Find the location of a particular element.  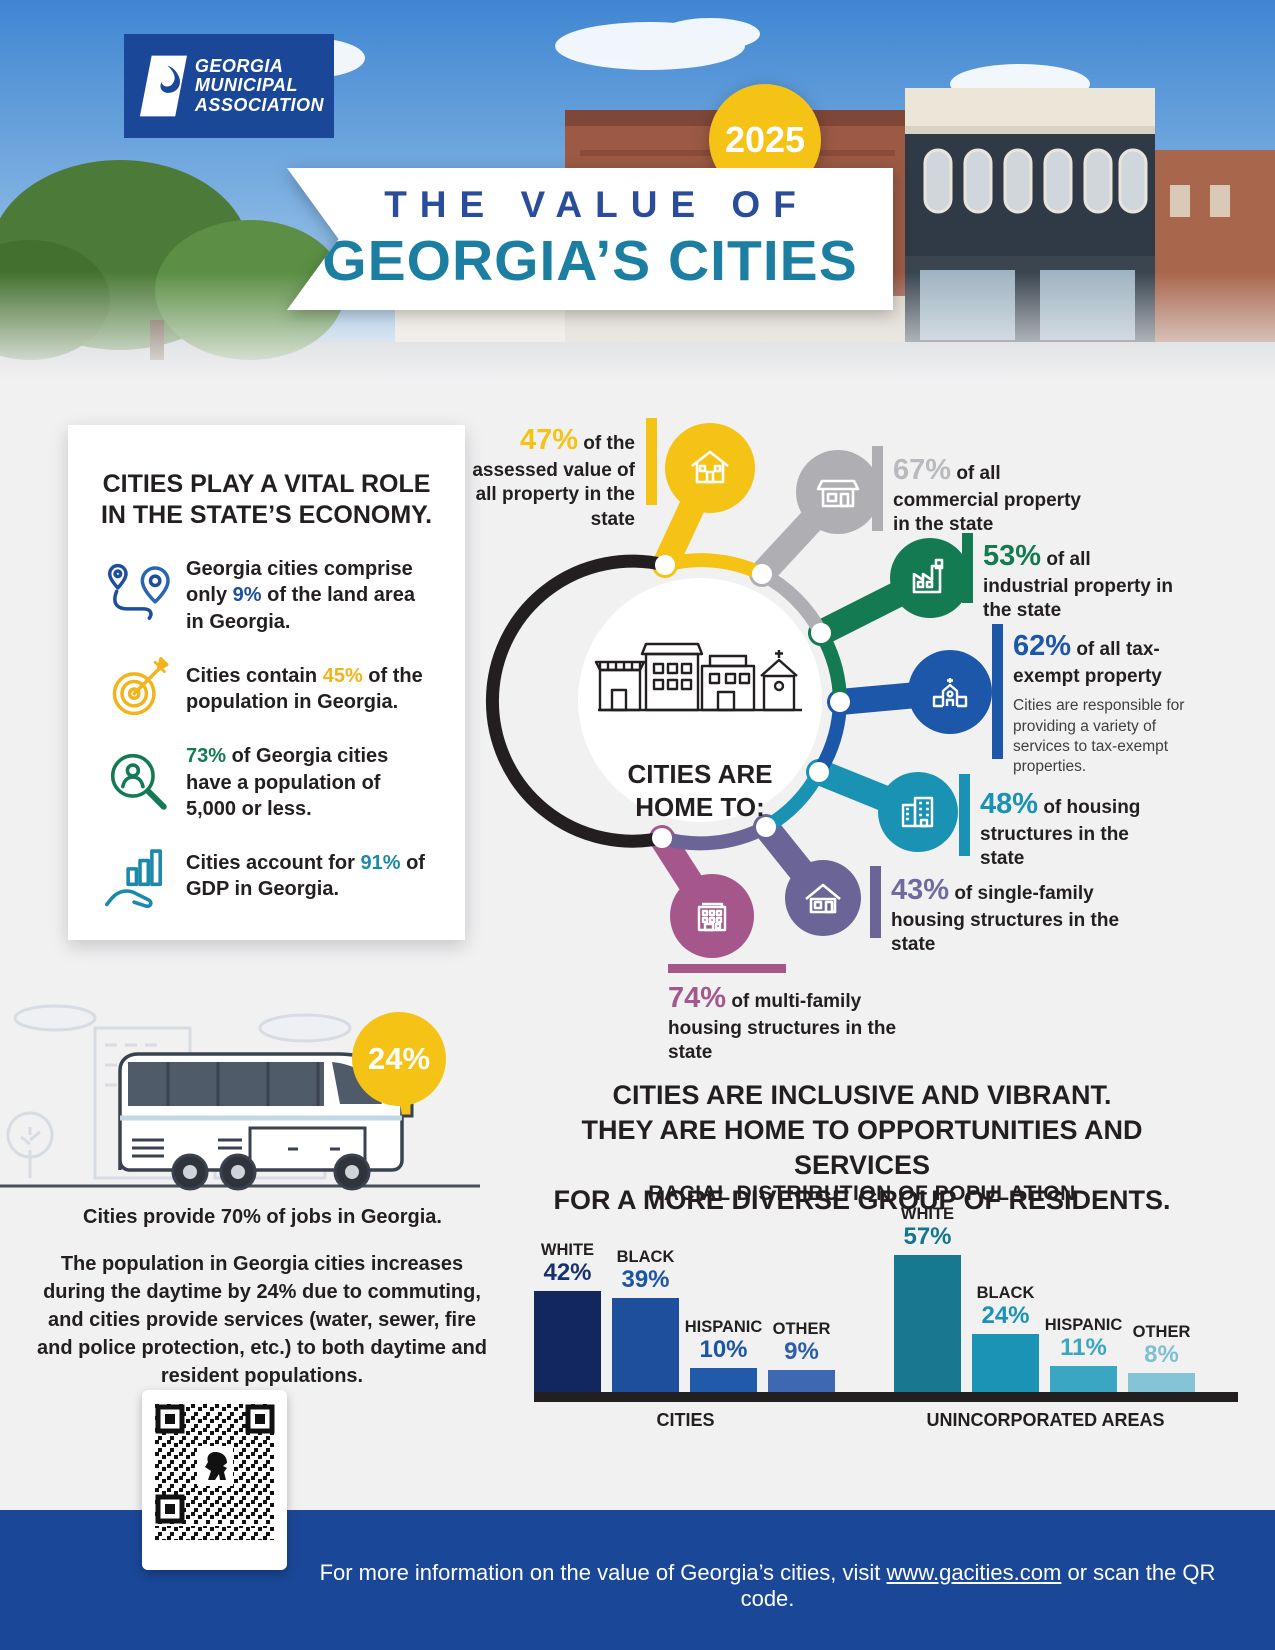

bubble-single-family is located at coordinates (823, 898).